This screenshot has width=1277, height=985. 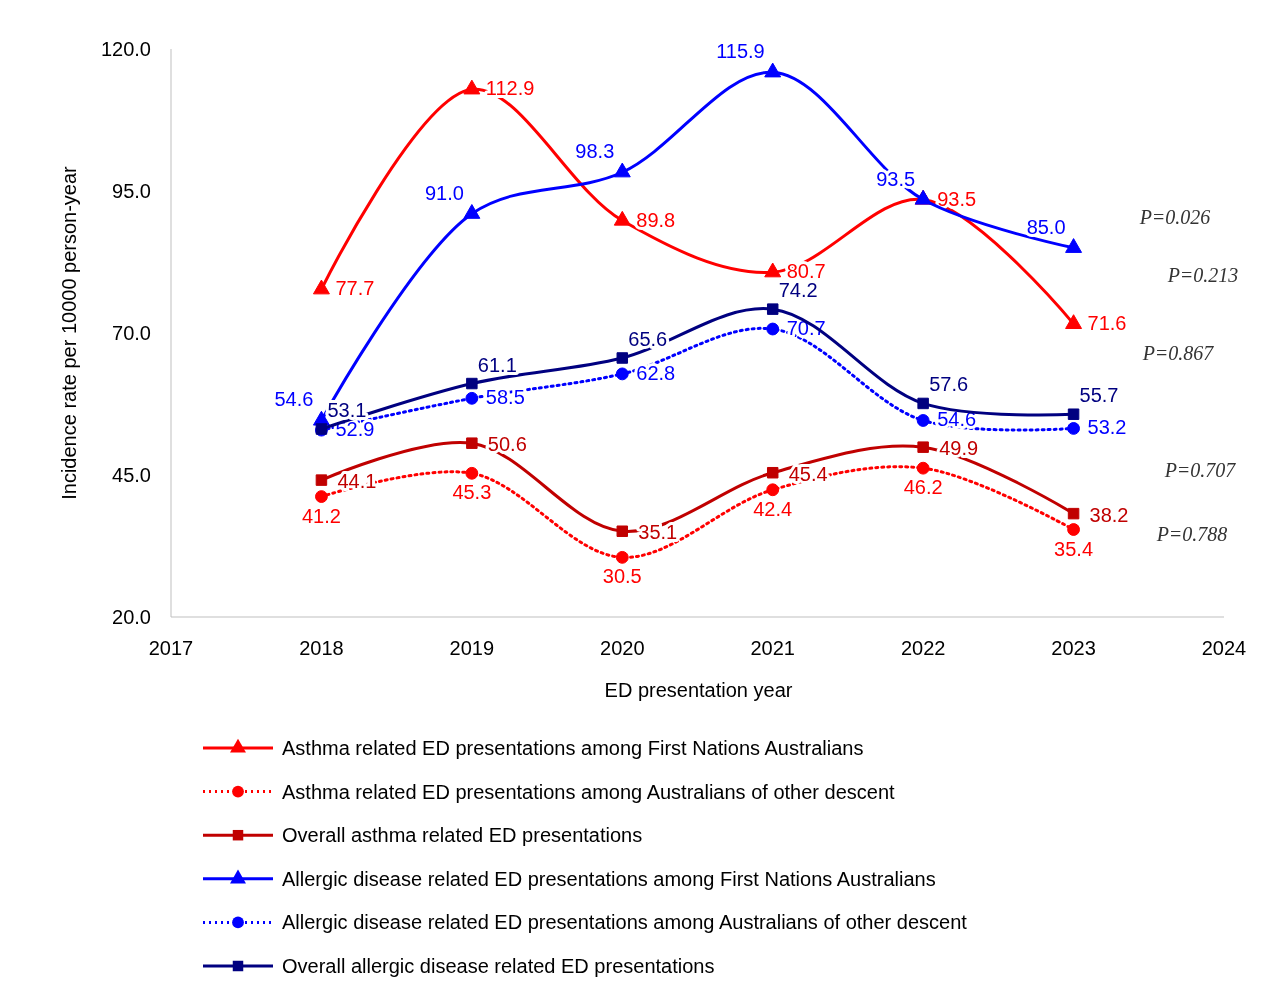 What do you see at coordinates (1224, 648) in the screenshot?
I see `x-tick-label: 2024` at bounding box center [1224, 648].